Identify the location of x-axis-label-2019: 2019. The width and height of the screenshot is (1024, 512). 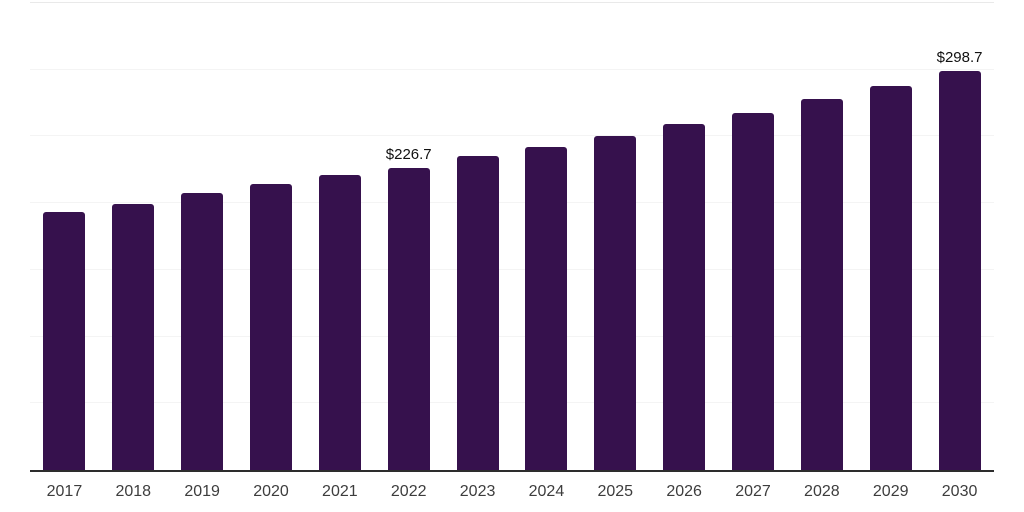
(202, 491).